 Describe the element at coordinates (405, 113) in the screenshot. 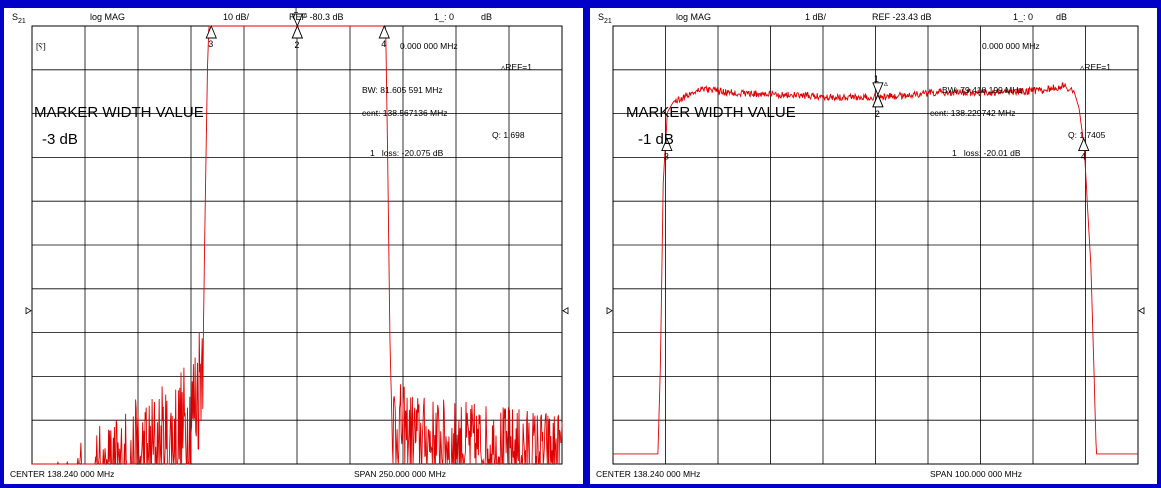

I see `center-value: cent: 138.567136 MHz` at that location.